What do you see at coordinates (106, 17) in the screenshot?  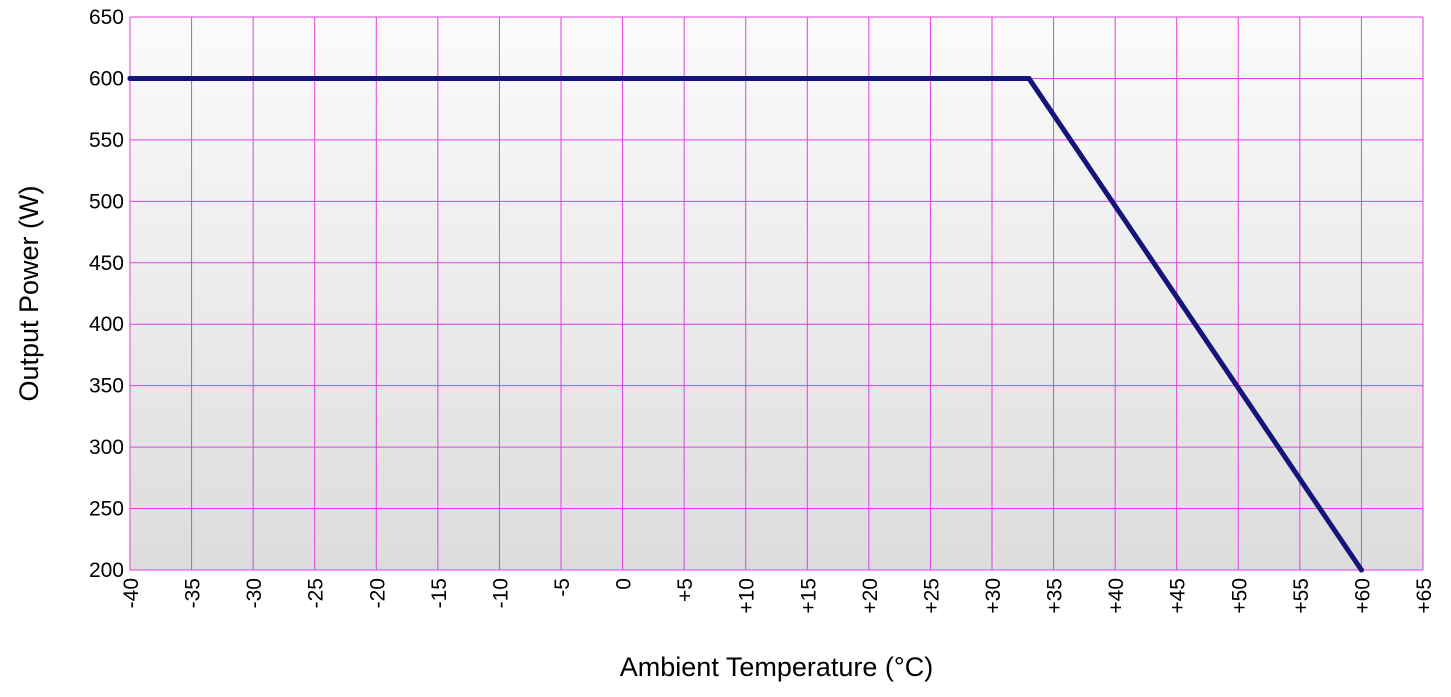 I see `y-tick-label: 650` at bounding box center [106, 17].